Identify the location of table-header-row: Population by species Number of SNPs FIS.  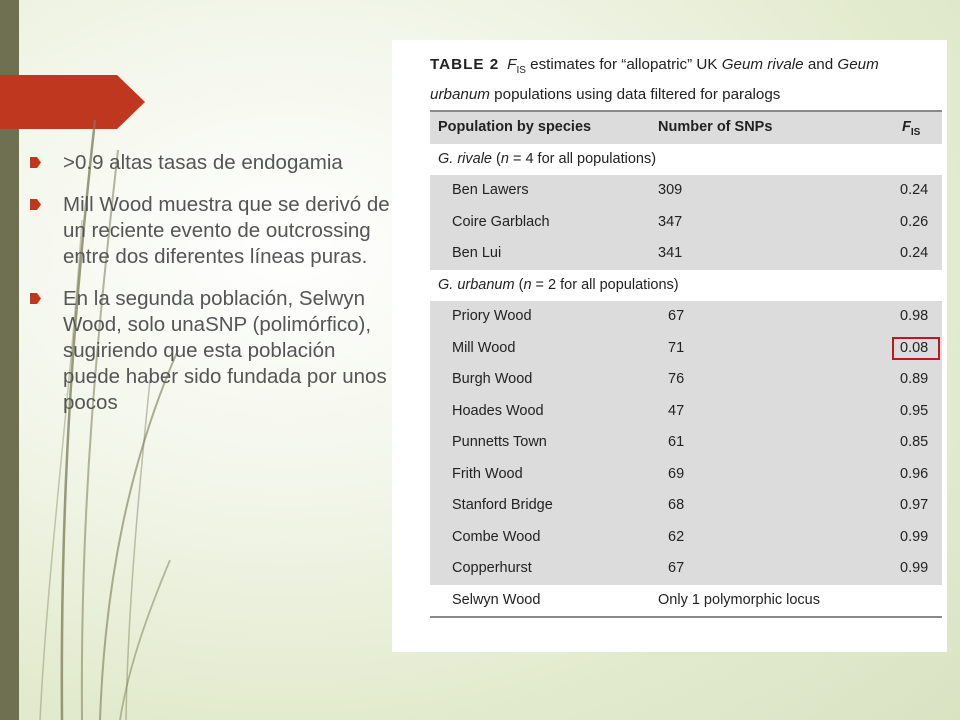
(686, 127).